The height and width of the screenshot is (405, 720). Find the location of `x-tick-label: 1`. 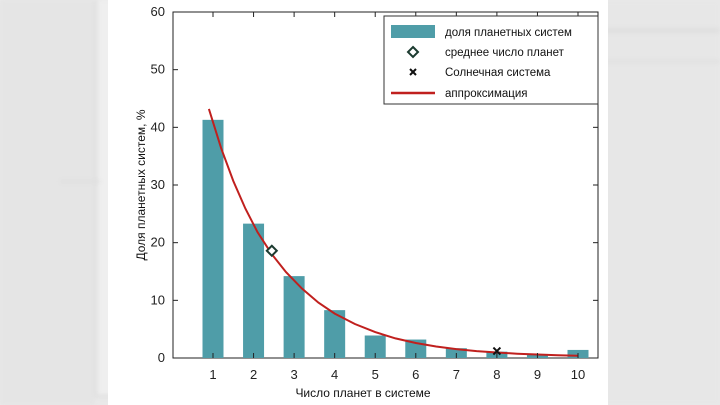

x-tick-label: 1 is located at coordinates (212, 374).